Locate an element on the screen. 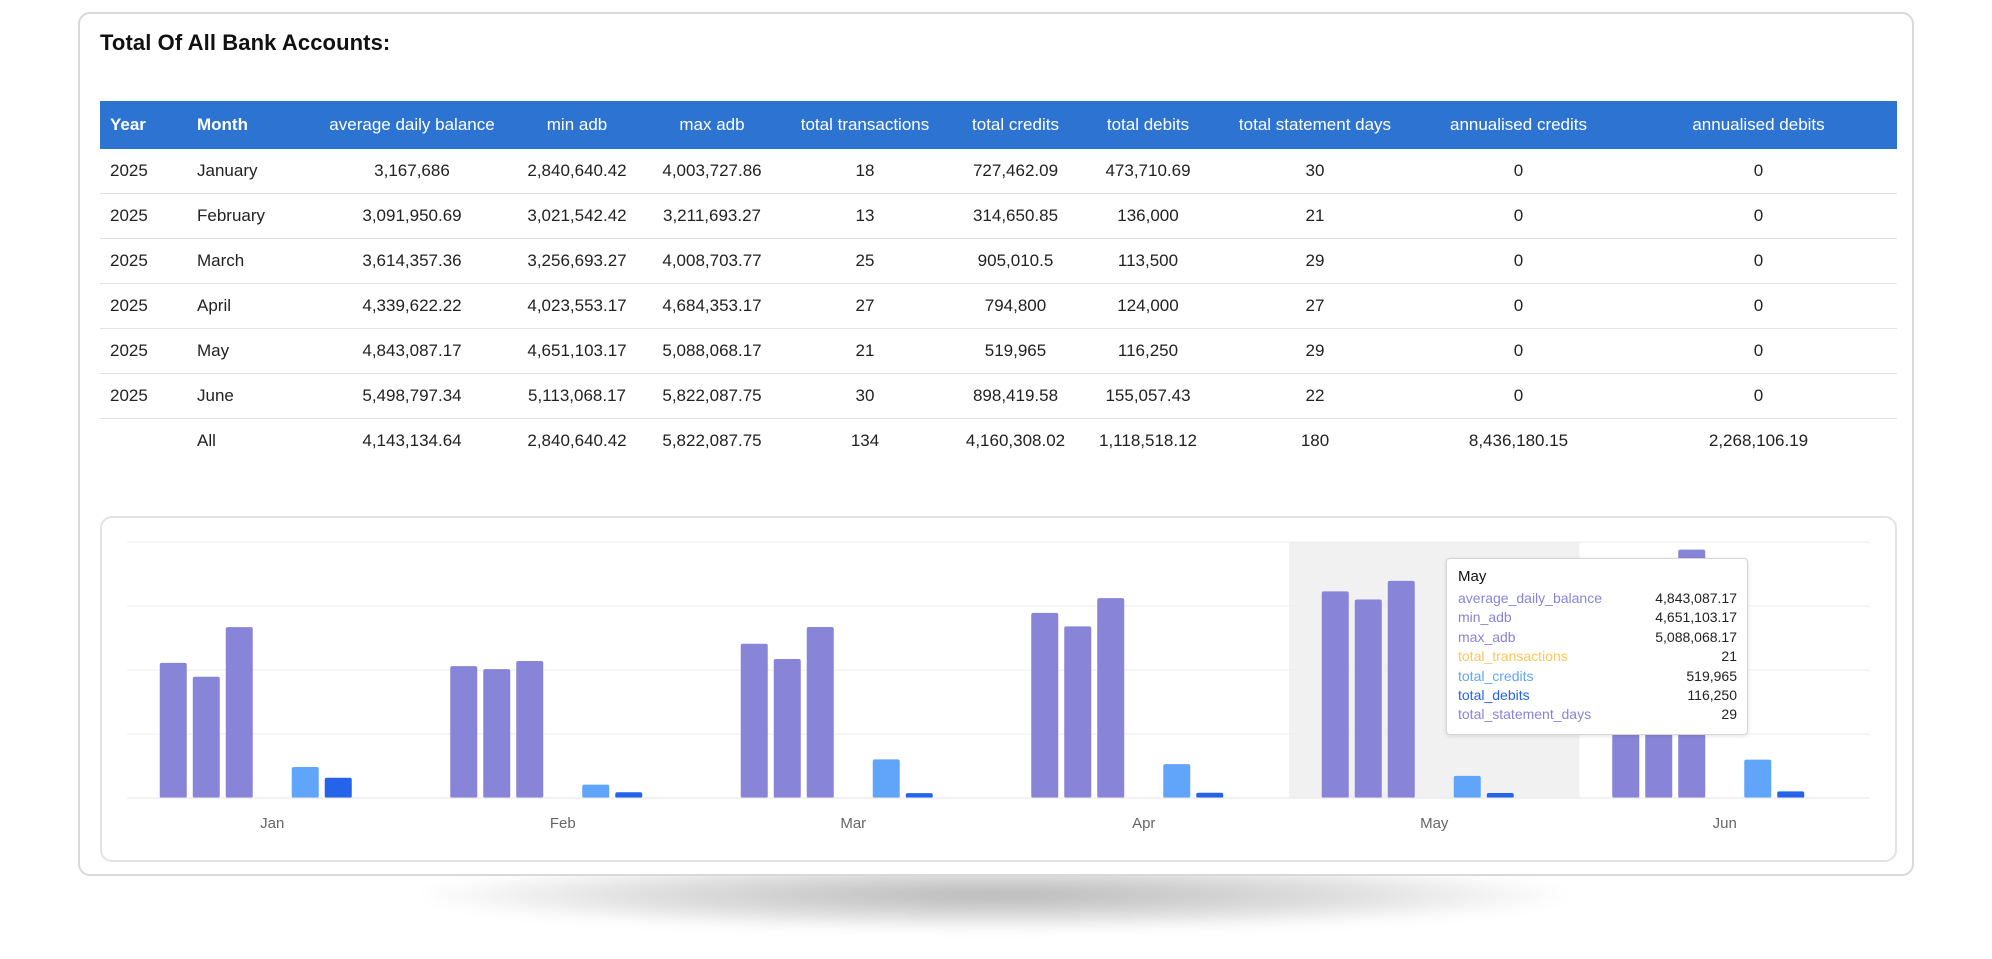 The height and width of the screenshot is (959, 1992). bar-average-daily-balance-mar is located at coordinates (754, 720).